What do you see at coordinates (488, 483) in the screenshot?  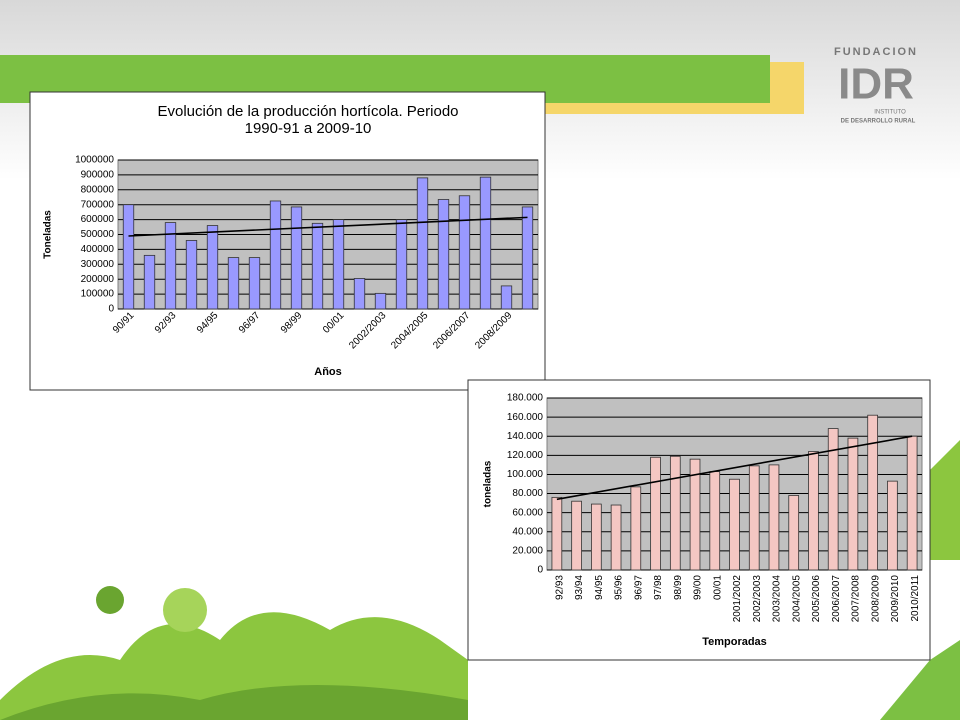 I see `y-axis-label: toneladas` at bounding box center [488, 483].